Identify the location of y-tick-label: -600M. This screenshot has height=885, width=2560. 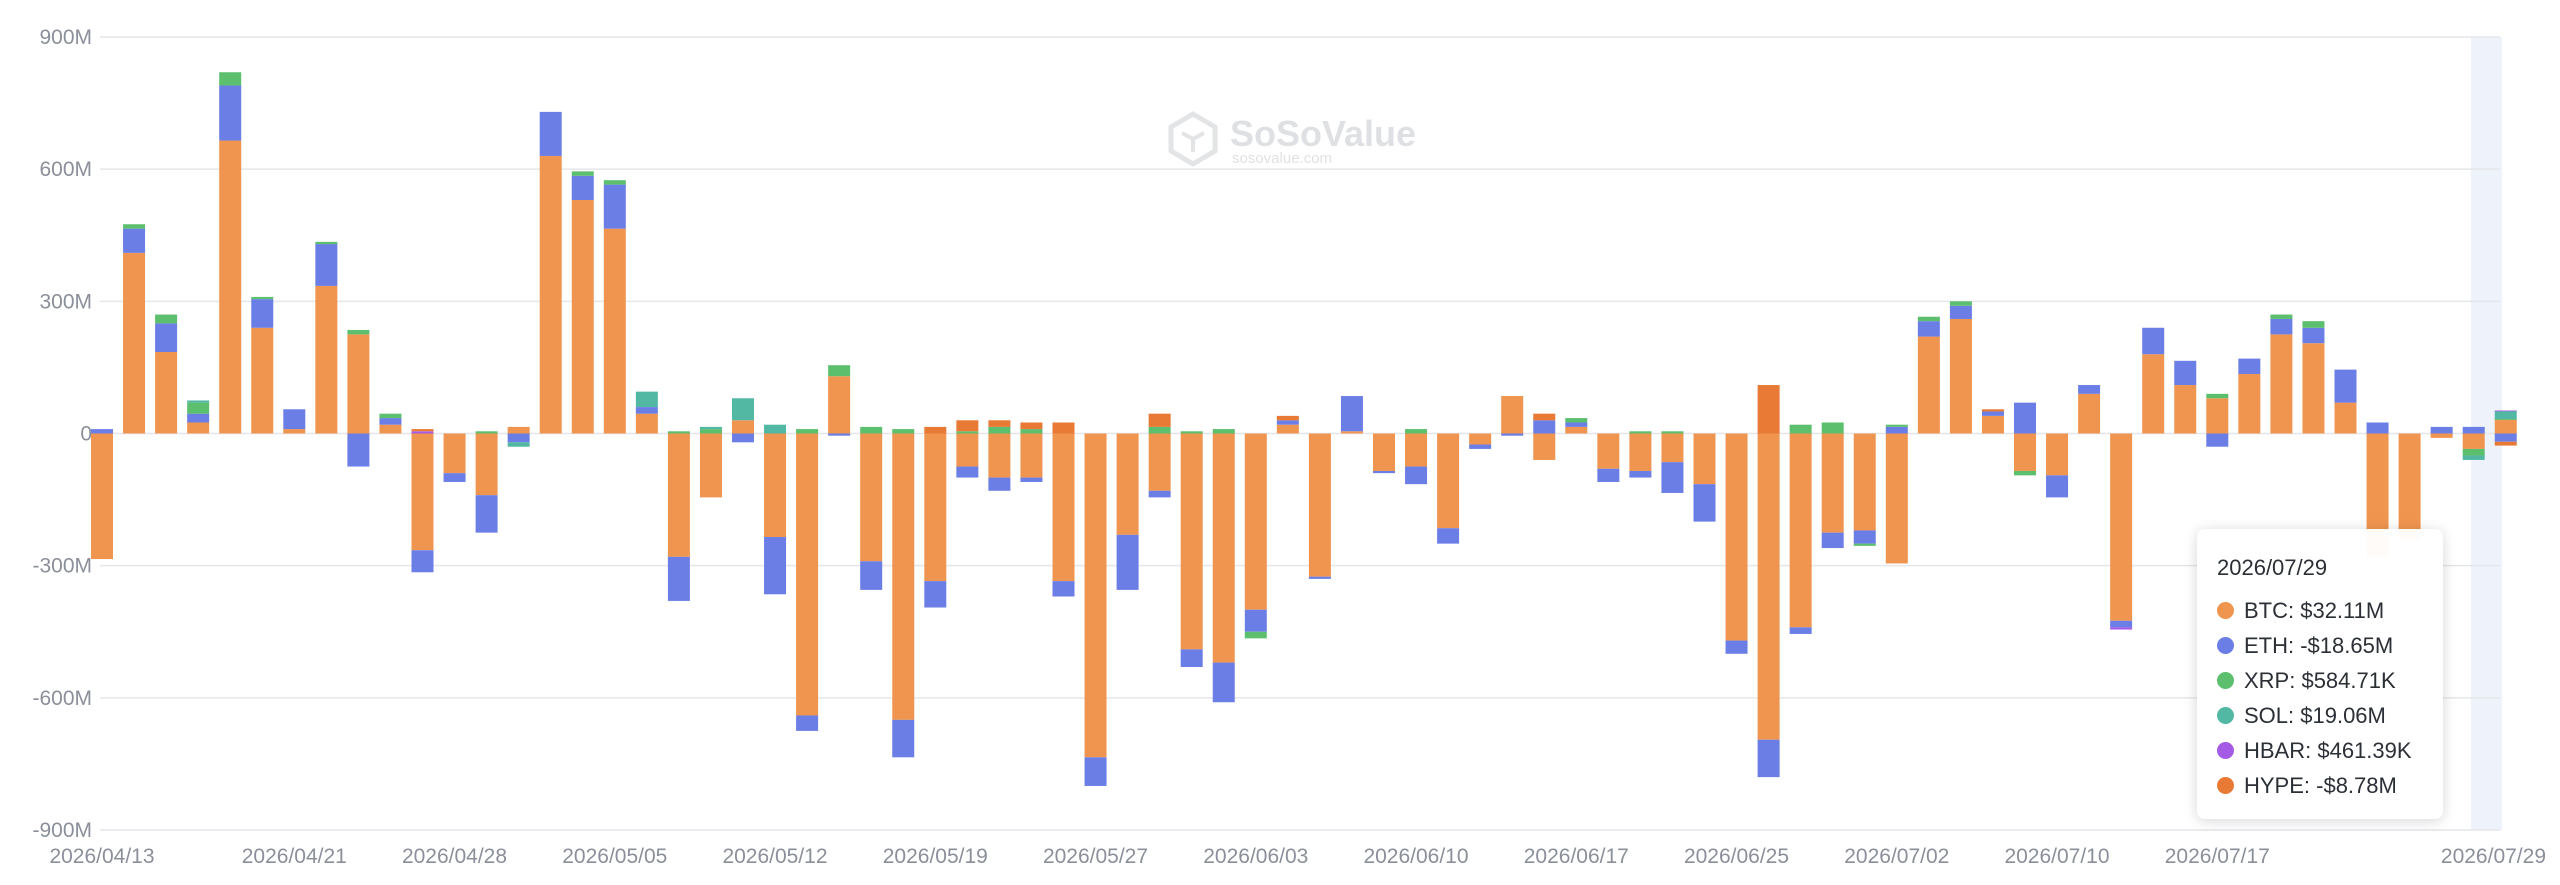
(62, 698).